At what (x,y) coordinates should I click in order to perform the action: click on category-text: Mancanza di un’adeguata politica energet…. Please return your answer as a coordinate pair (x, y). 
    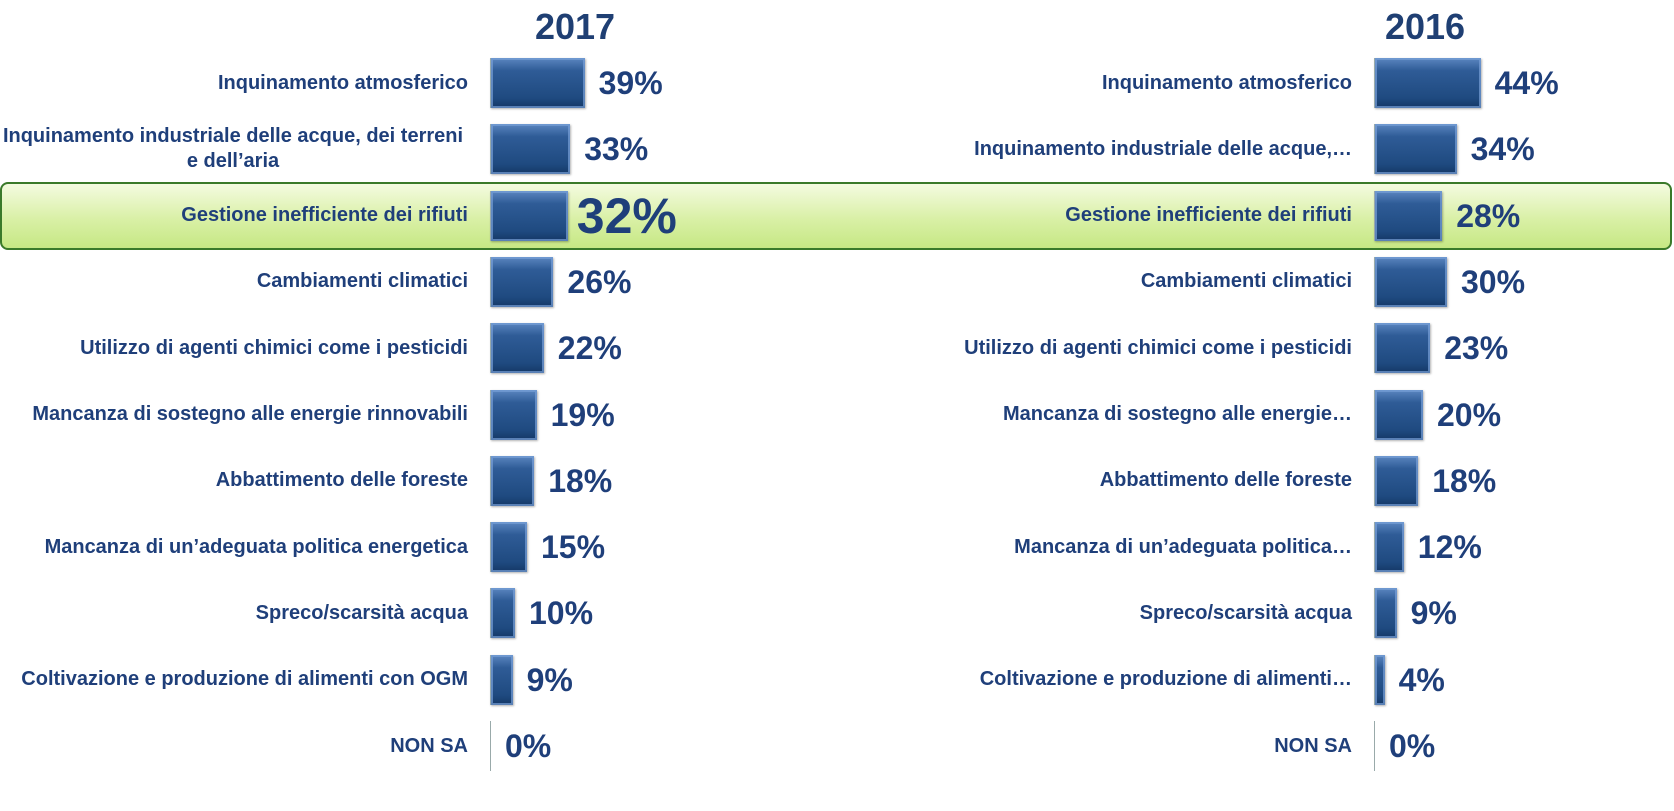
    Looking at the image, I should click on (256, 546).